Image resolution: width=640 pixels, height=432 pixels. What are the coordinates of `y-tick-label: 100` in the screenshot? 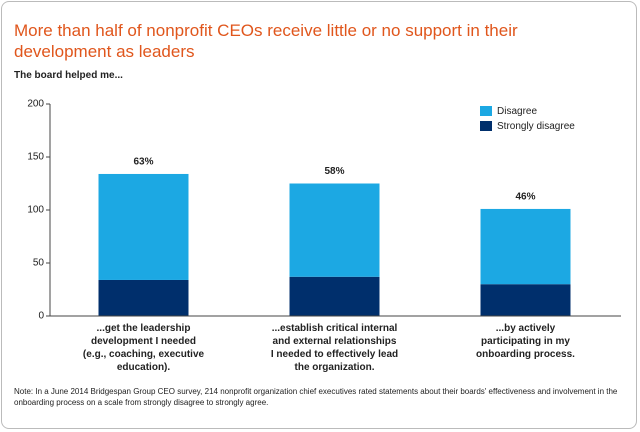 It's located at (35, 210).